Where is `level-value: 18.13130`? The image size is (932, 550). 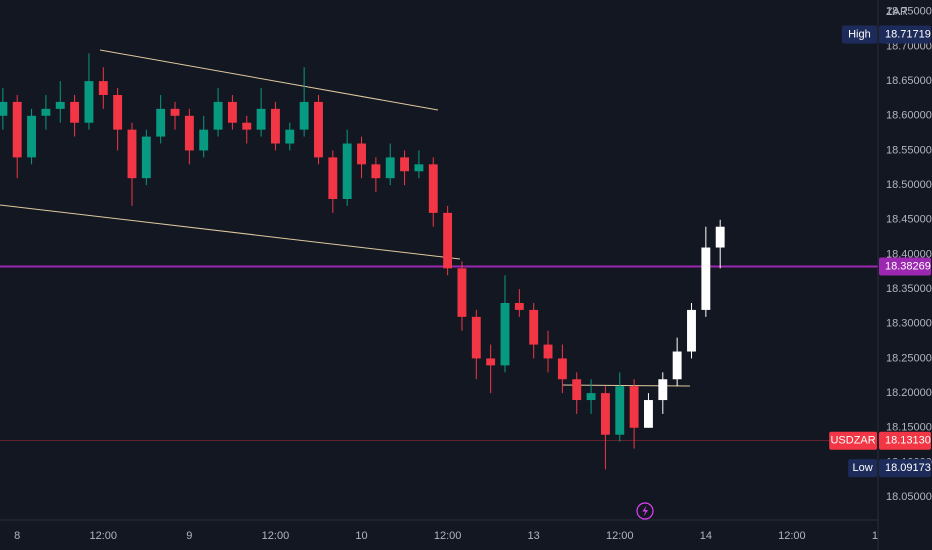 level-value: 18.13130 is located at coordinates (908, 441).